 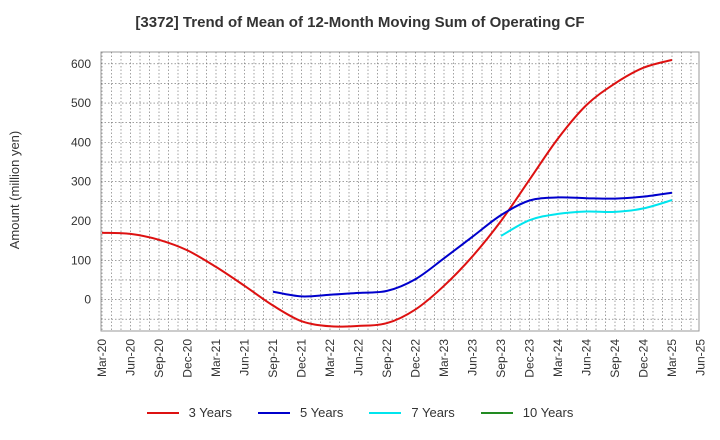 I want to click on legend-item-5-years: 5 Years, so click(x=300, y=412).